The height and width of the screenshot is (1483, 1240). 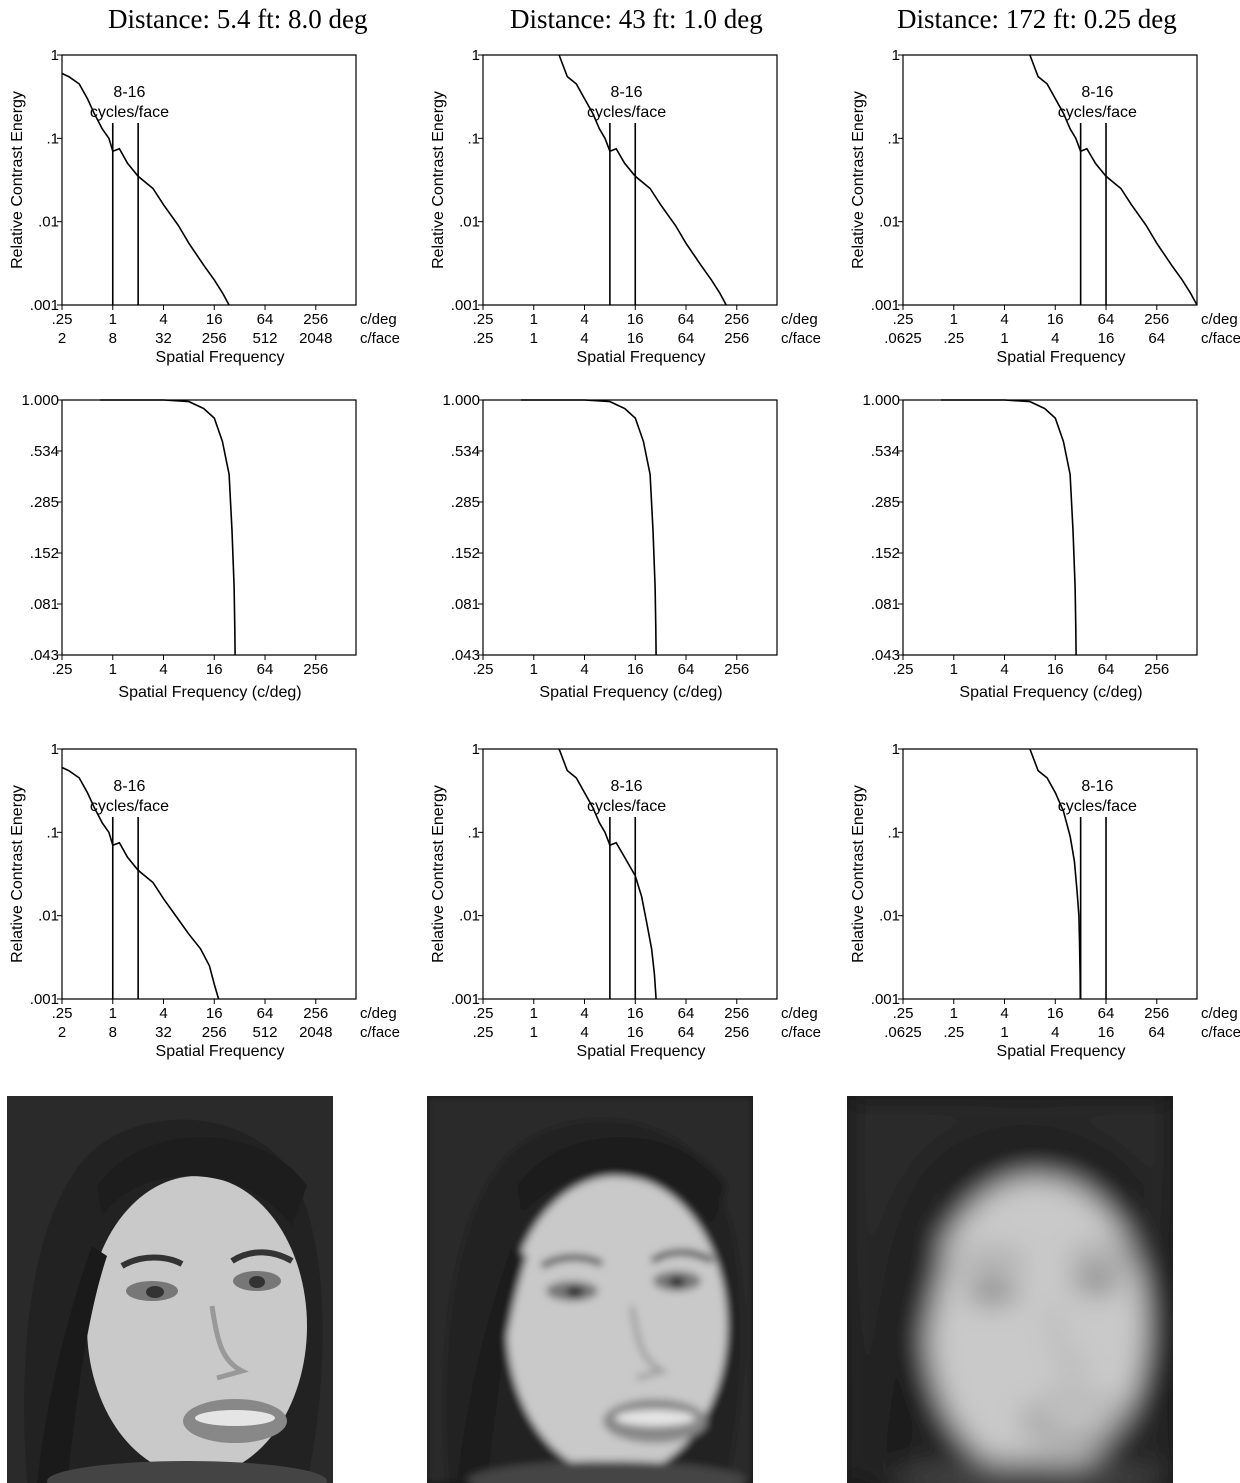 I want to click on col2-filtered-x-tick-label-cdeg: 64, so click(x=686, y=1013).